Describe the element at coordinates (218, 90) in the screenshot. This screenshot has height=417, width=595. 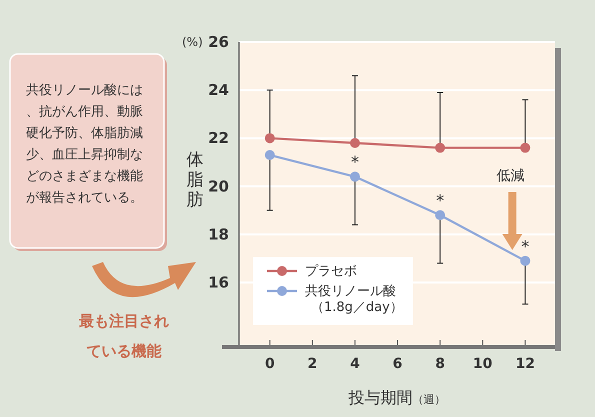
I see `y-tick-label: 24` at that location.